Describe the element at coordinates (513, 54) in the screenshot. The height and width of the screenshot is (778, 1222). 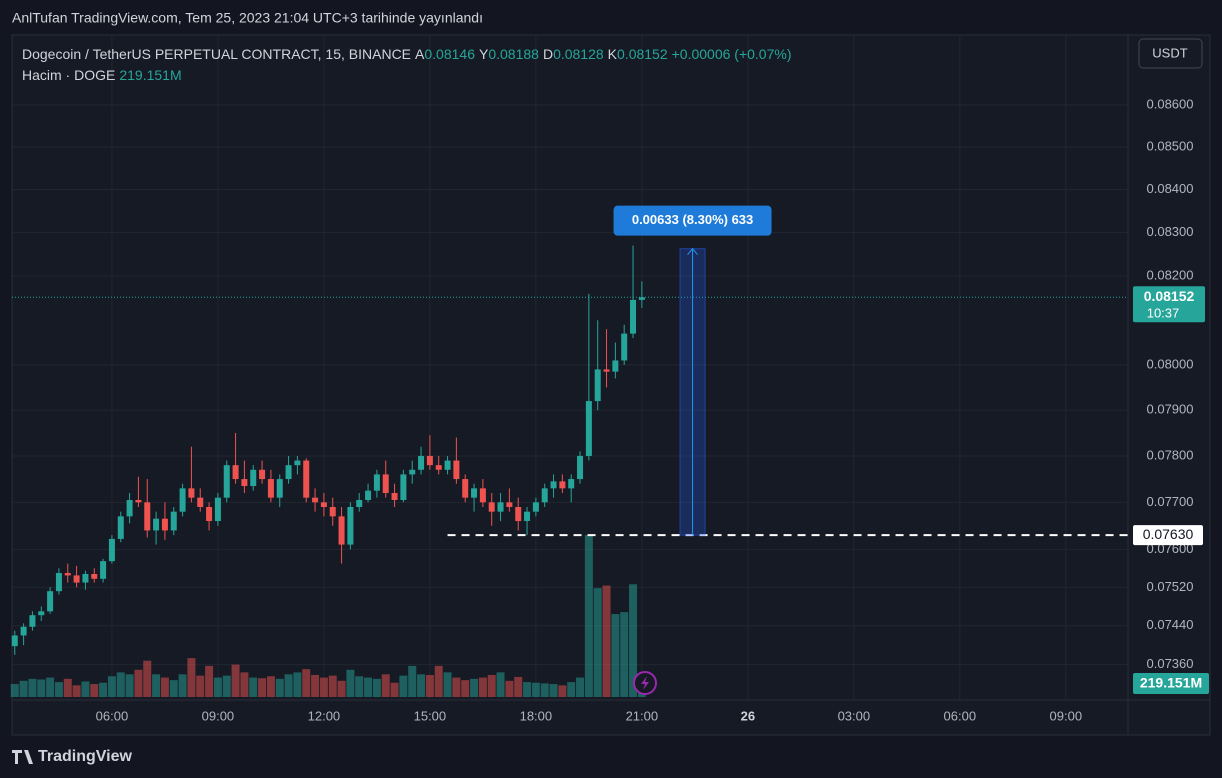
I see `ohlc-value: 0.08188` at that location.